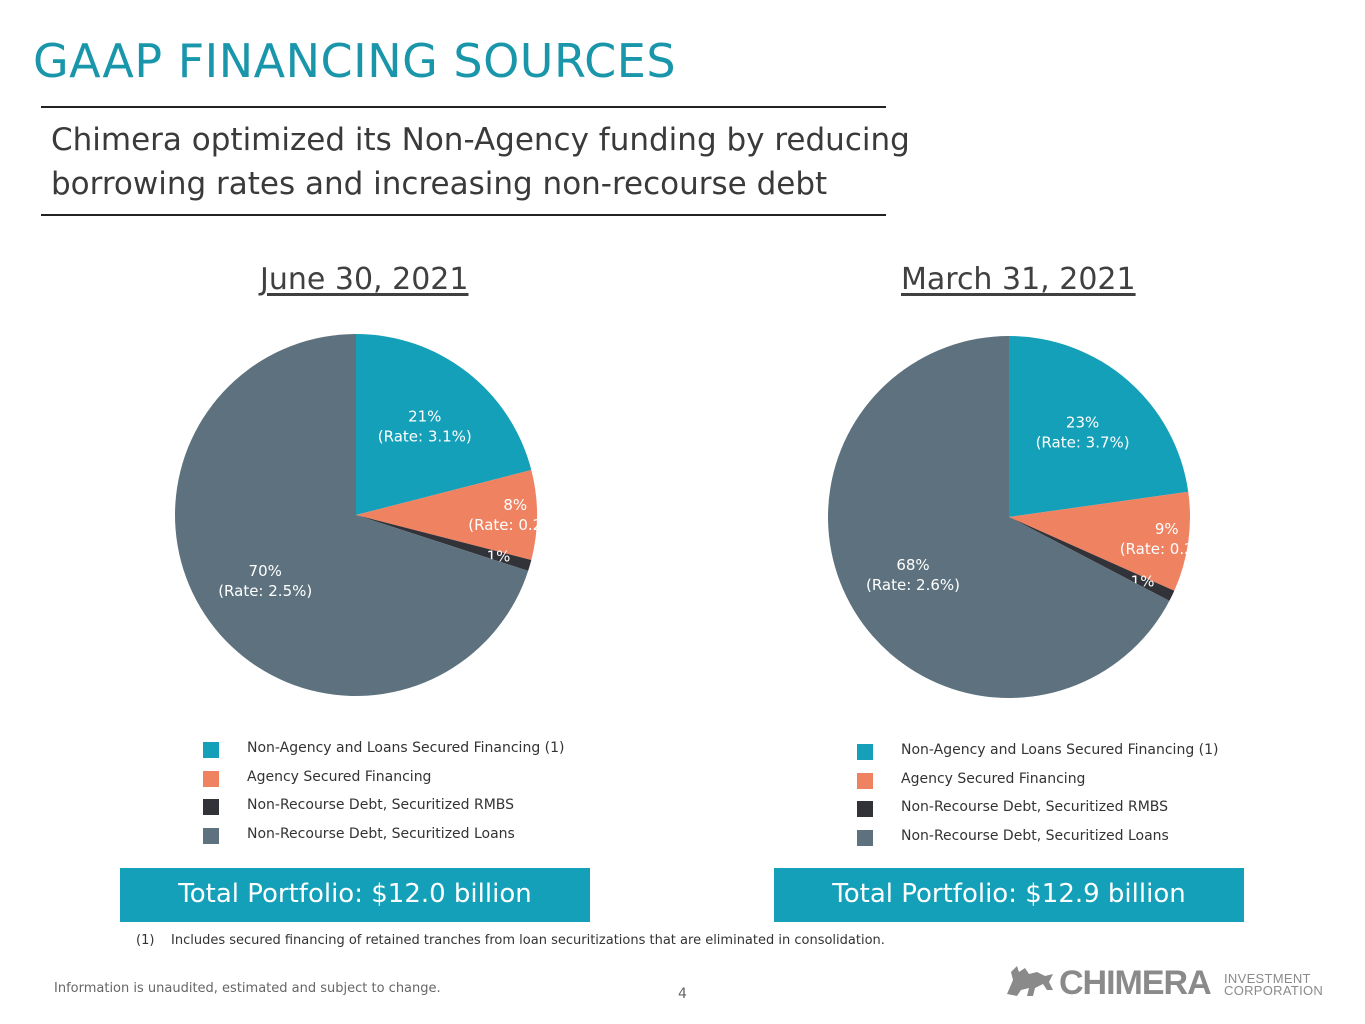 Image resolution: width=1365 pixels, height=1024 pixels. What do you see at coordinates (463, 107) in the screenshot?
I see `subtitle-top-rule` at bounding box center [463, 107].